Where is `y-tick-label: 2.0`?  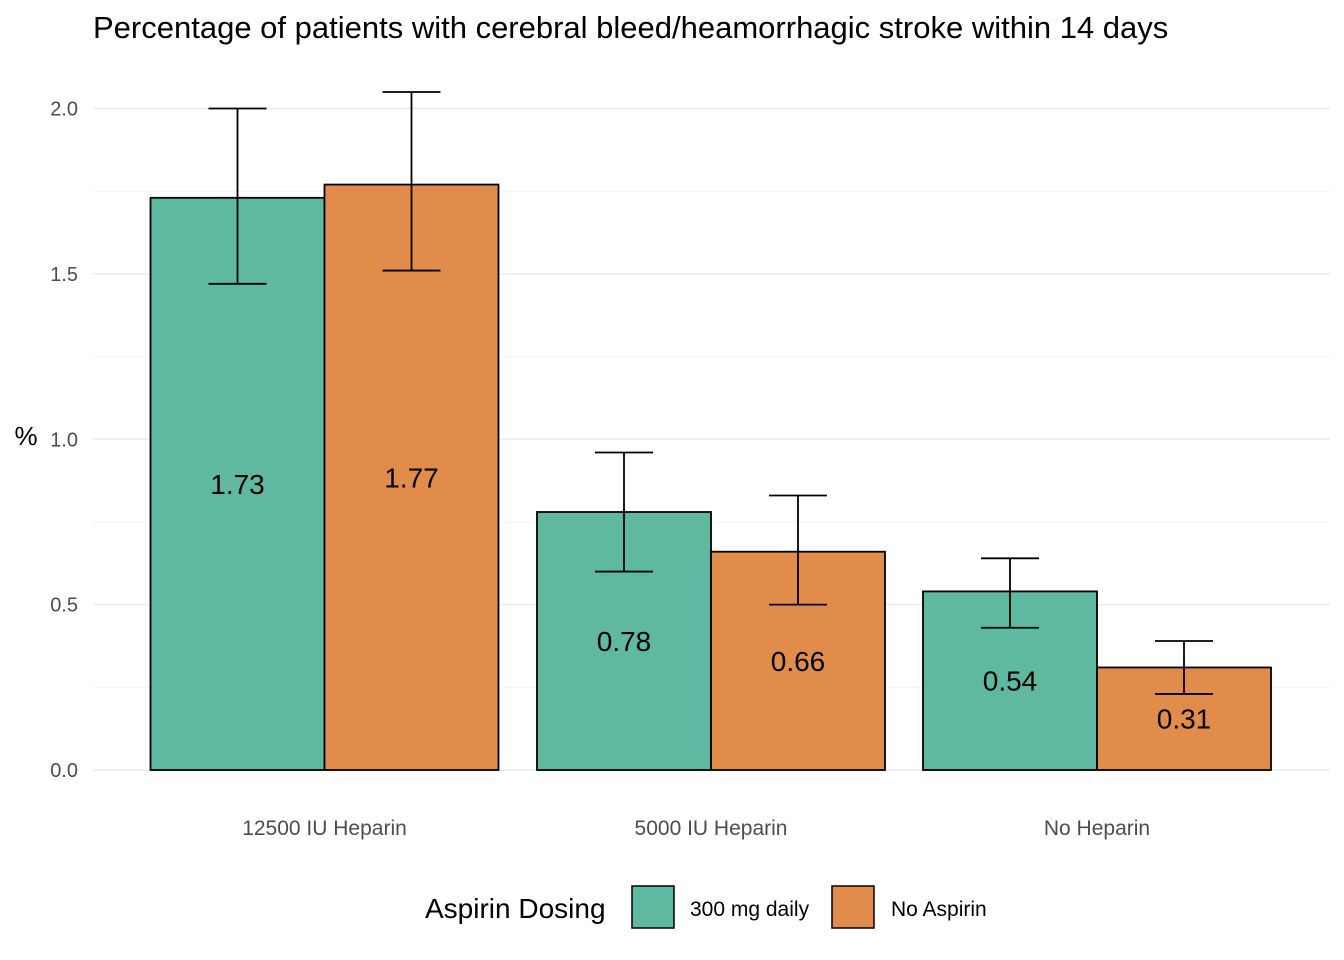
y-tick-label: 2.0 is located at coordinates (64, 110).